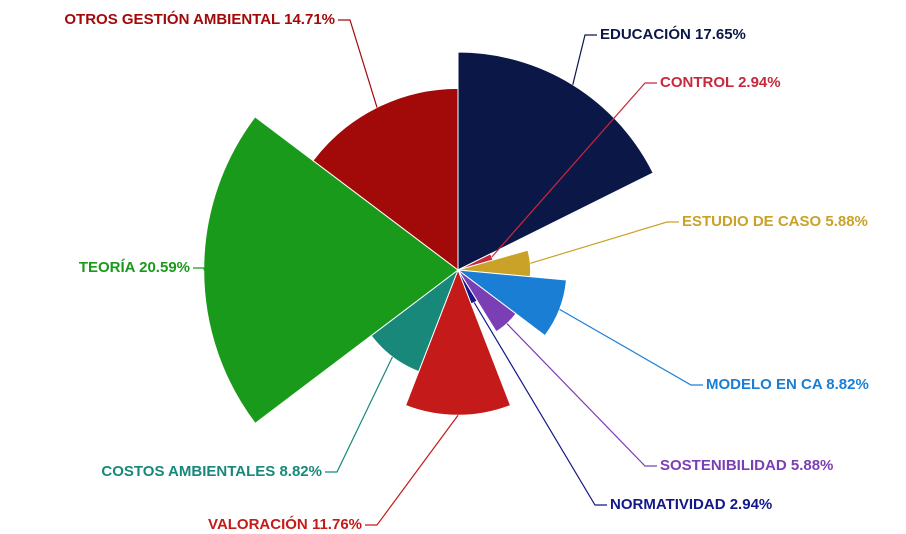 The width and height of the screenshot is (906, 534). I want to click on category-label: SOSTENIBILIDAD, so click(723, 465).